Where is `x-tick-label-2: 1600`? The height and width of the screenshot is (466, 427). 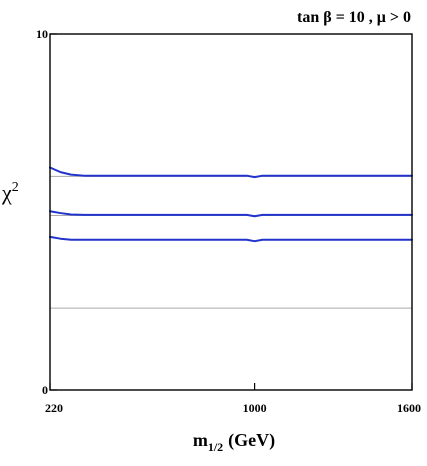
x-tick-label-2: 1600 is located at coordinates (409, 408).